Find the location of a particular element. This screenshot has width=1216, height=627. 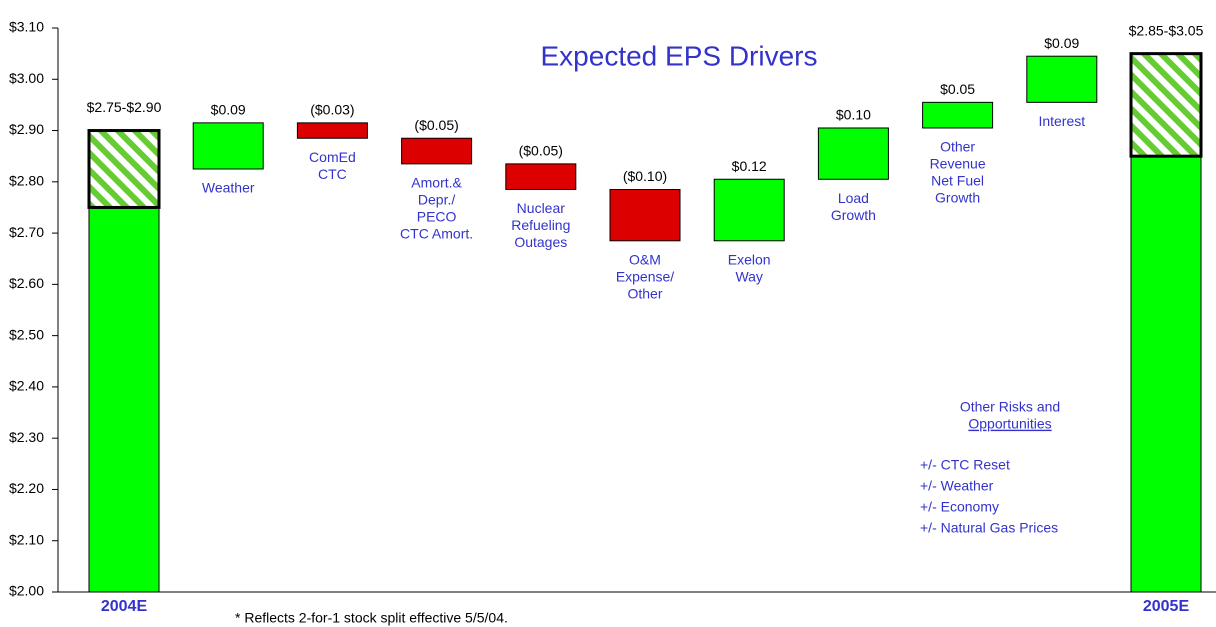

y-tick-label: $2.30 is located at coordinates (26, 437).